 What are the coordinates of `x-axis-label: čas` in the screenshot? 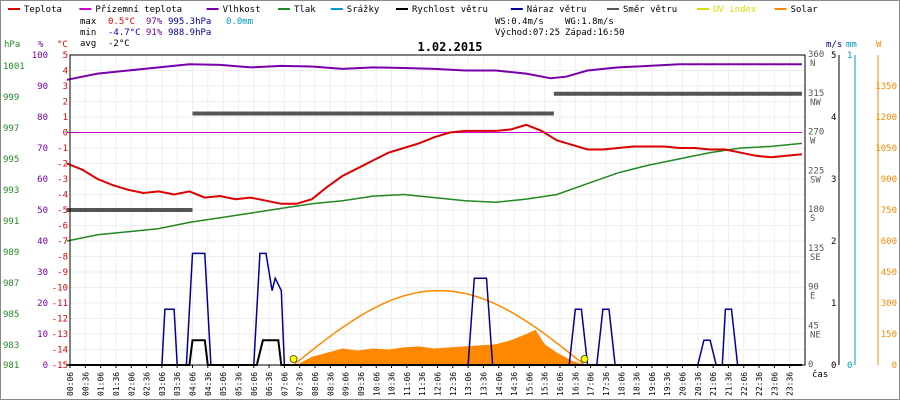 It's located at (820, 374).